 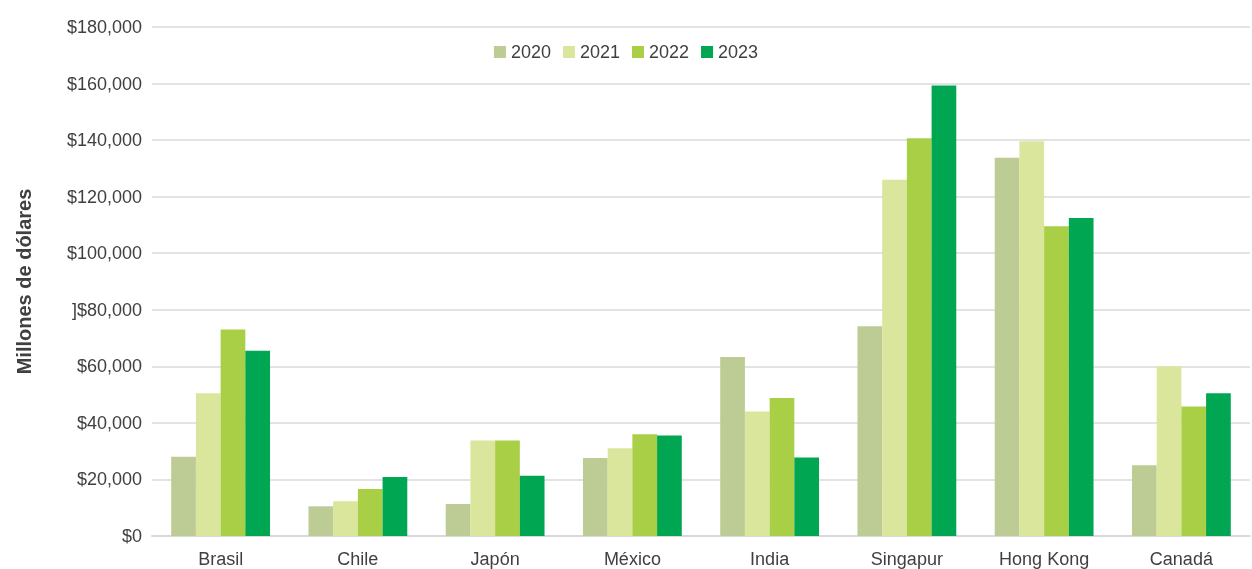 What do you see at coordinates (109, 366) in the screenshot?
I see `y-tick-label: $60,000` at bounding box center [109, 366].